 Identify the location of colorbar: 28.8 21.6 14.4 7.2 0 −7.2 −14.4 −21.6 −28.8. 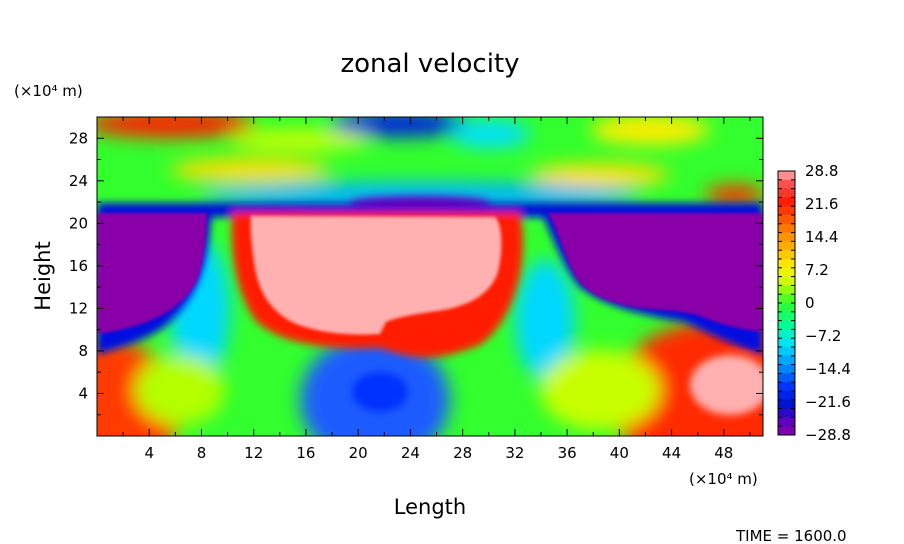
(814, 303).